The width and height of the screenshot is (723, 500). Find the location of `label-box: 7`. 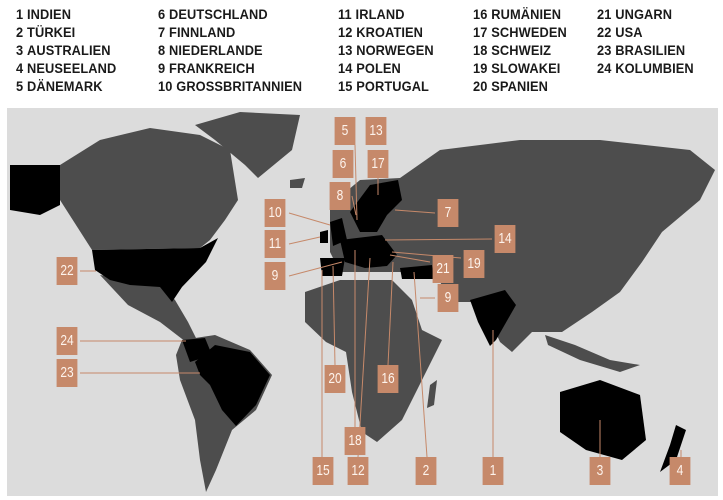

label-box: 7 is located at coordinates (448, 213).